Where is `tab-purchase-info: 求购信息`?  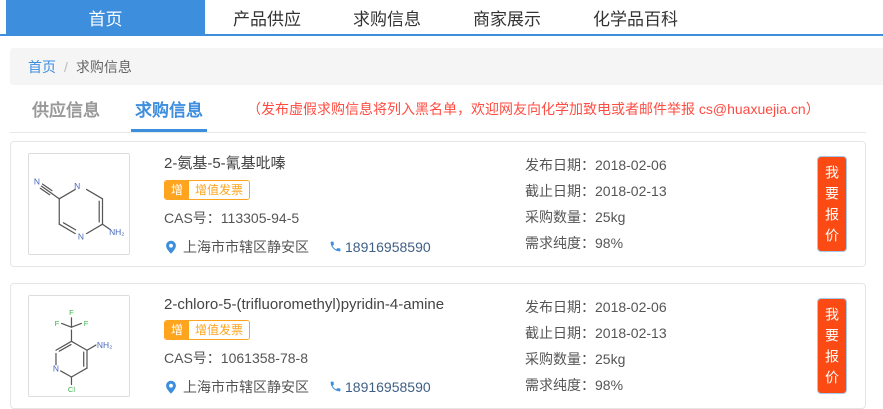 tab-purchase-info: 求购信息 is located at coordinates (169, 108).